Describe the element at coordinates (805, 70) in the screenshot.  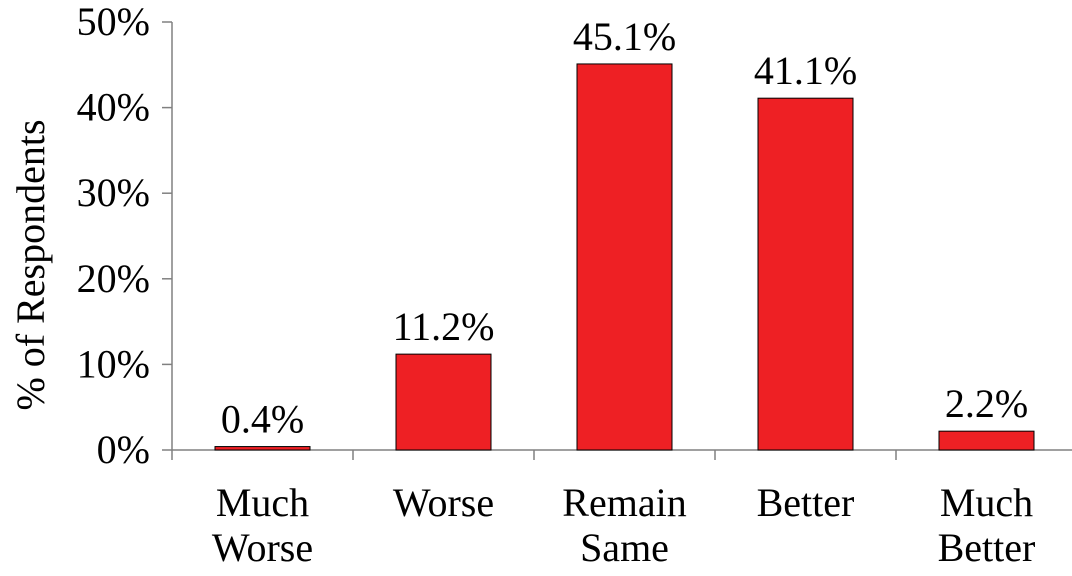
I see `data-label: 41.1%` at that location.